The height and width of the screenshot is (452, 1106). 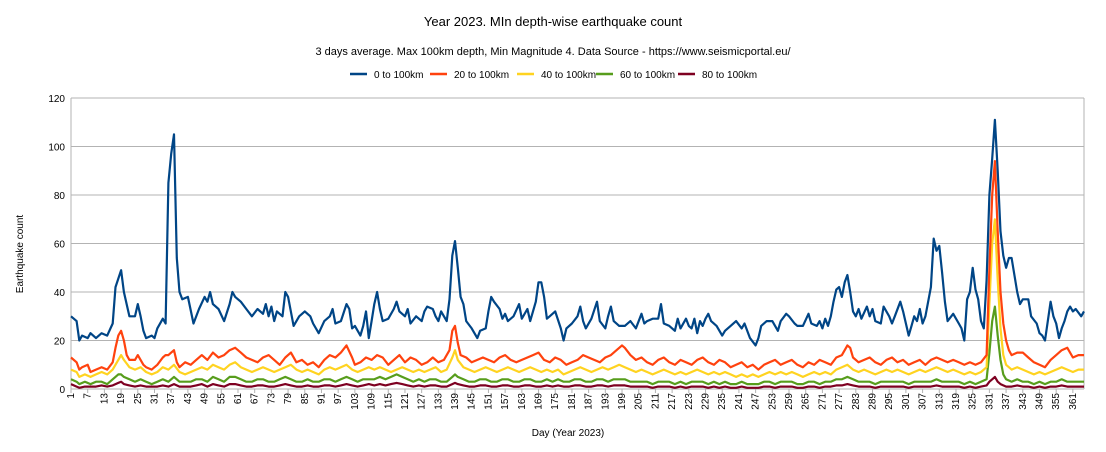 What do you see at coordinates (856, 401) in the screenshot?
I see `x-tick-label: 283` at bounding box center [856, 401].